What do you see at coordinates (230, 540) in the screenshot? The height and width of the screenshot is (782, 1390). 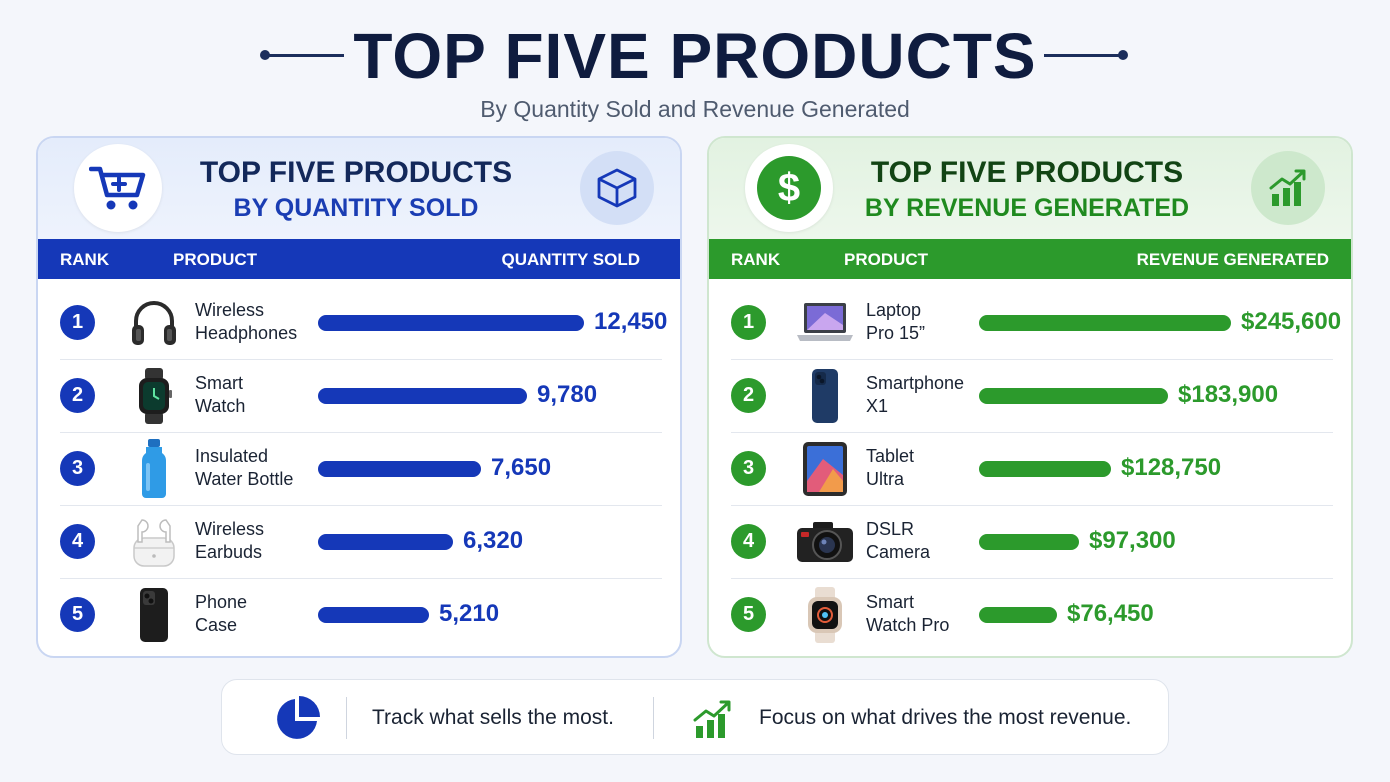 I see `product-name: Wireless Earbuds` at bounding box center [230, 540].